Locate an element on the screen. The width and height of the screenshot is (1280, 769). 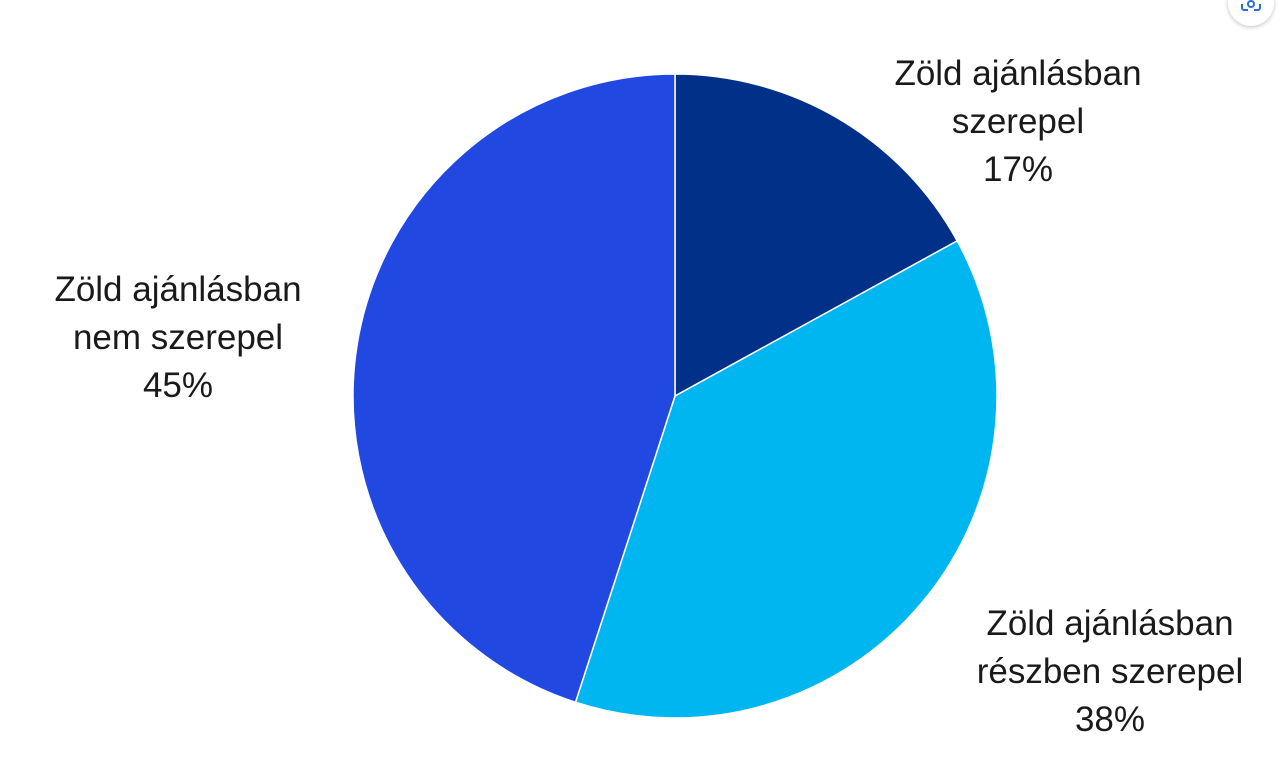
category-label: Zöld ajánlásban szerepel is located at coordinates (1018, 97).